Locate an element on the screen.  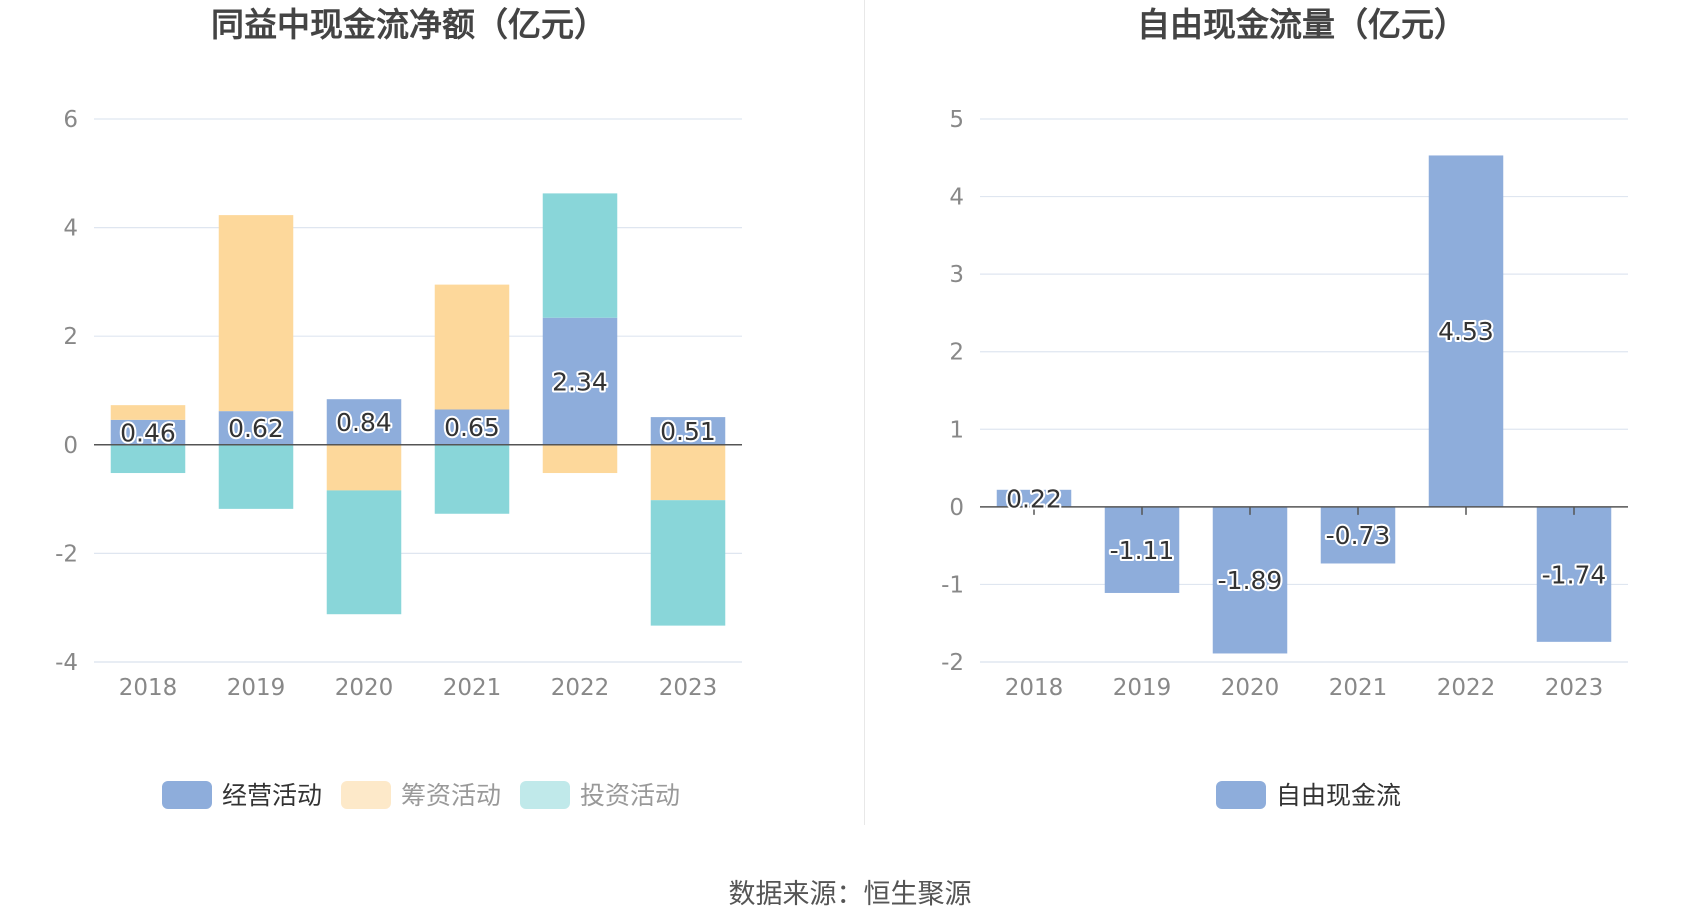
bar-投资活动-2020 is located at coordinates (364, 552).